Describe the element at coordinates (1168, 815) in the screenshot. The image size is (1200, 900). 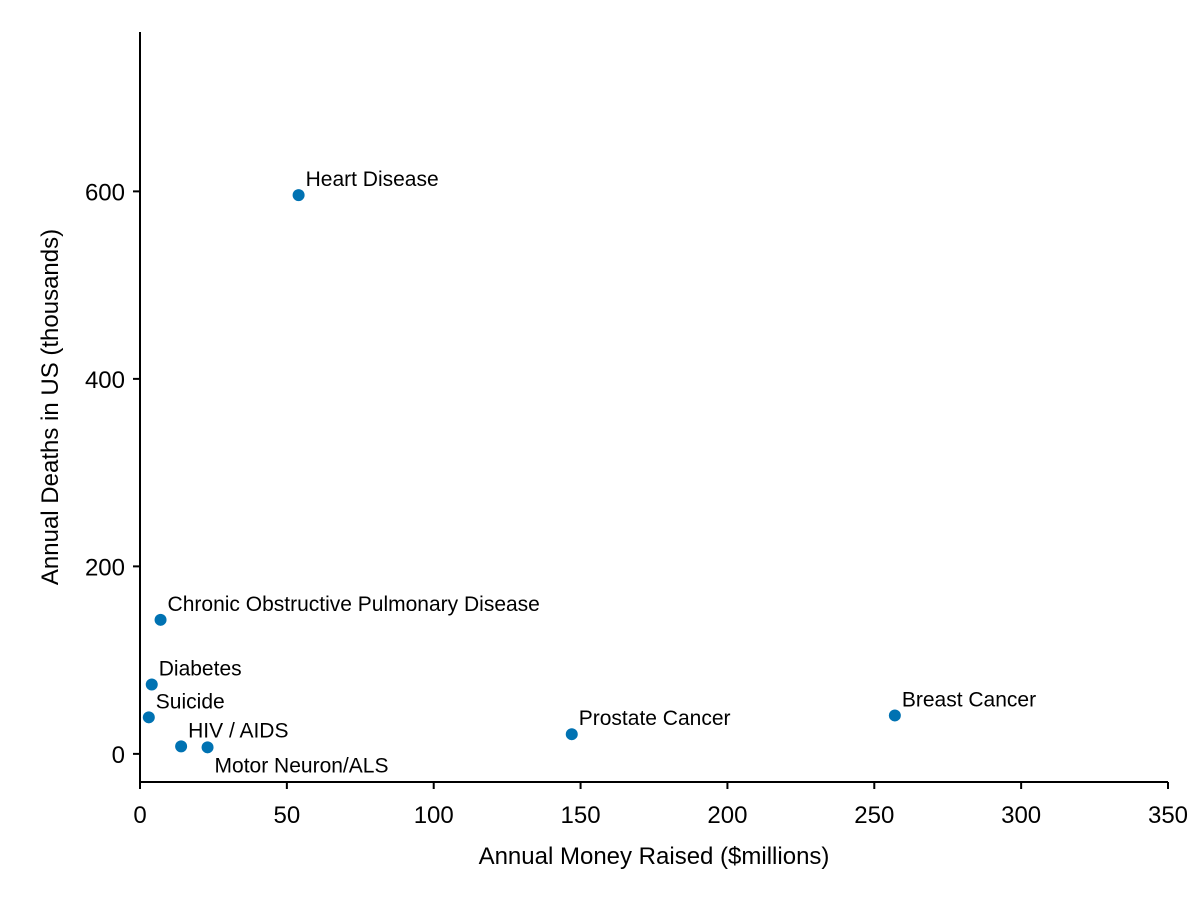
I see `x-tick-label: 350` at that location.